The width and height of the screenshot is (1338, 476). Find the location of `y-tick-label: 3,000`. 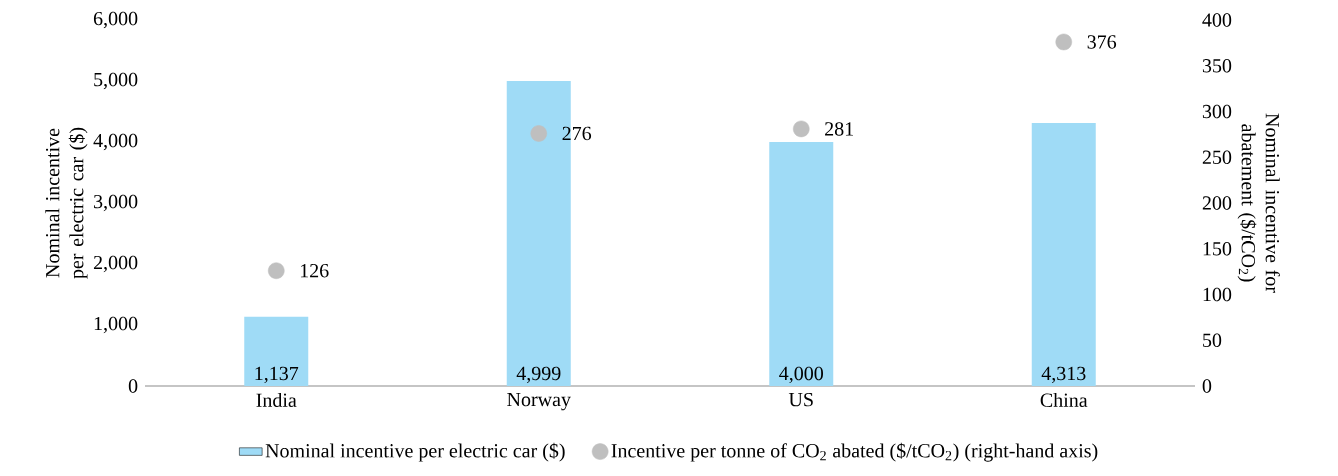

y-tick-label: 3,000 is located at coordinates (116, 203).